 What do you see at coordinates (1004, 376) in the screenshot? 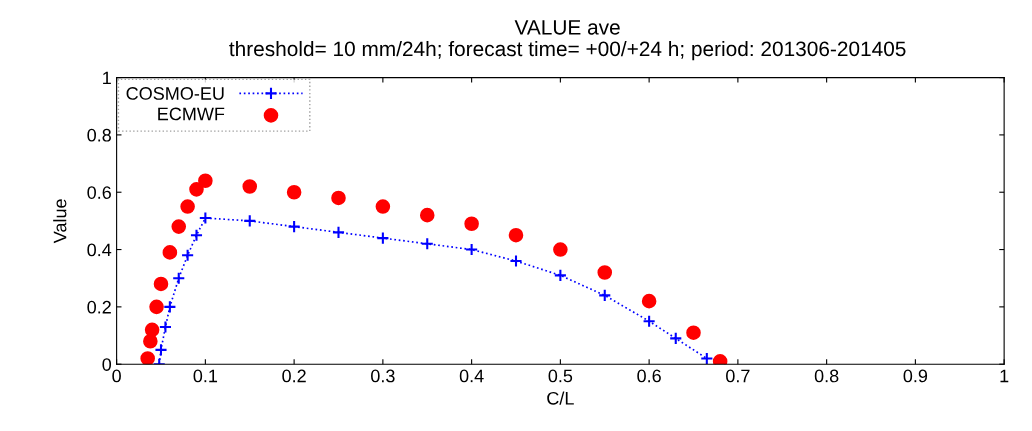
I see `x-tick-label: 1` at bounding box center [1004, 376].